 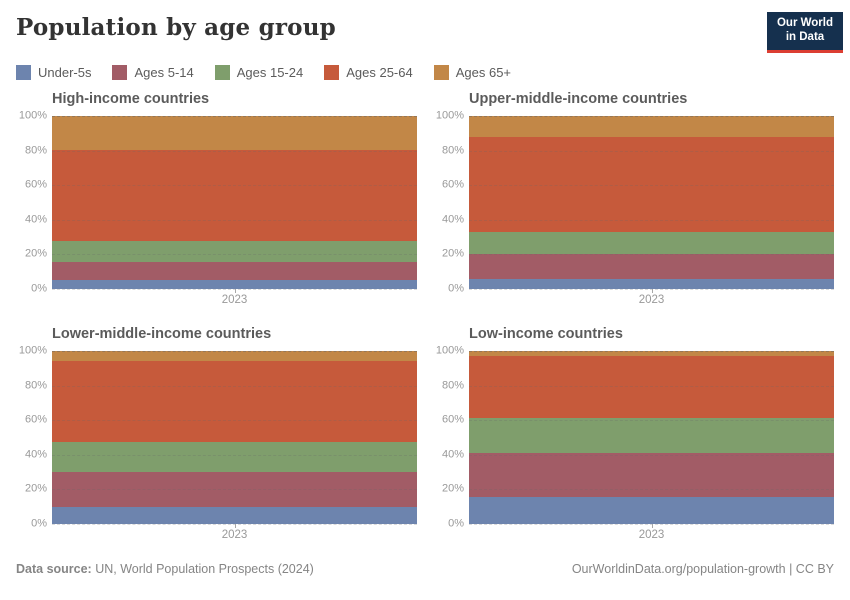 What do you see at coordinates (472, 72) in the screenshot?
I see `legend-item-ages-65: Ages 65+` at bounding box center [472, 72].